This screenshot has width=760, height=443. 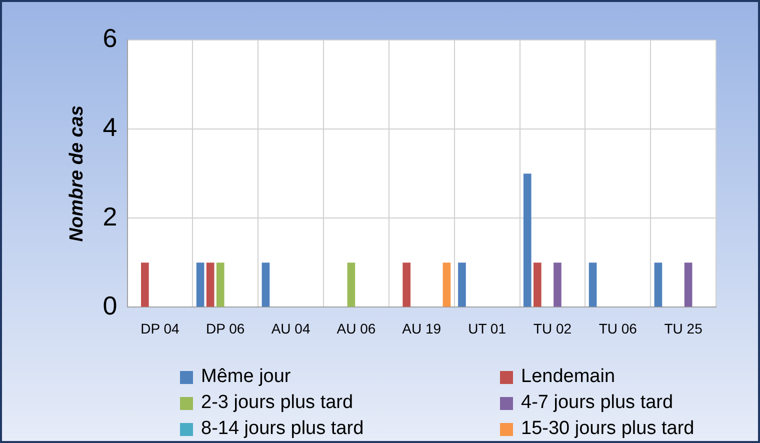 What do you see at coordinates (487, 328) in the screenshot?
I see `x-tick-label: UT 01` at bounding box center [487, 328].